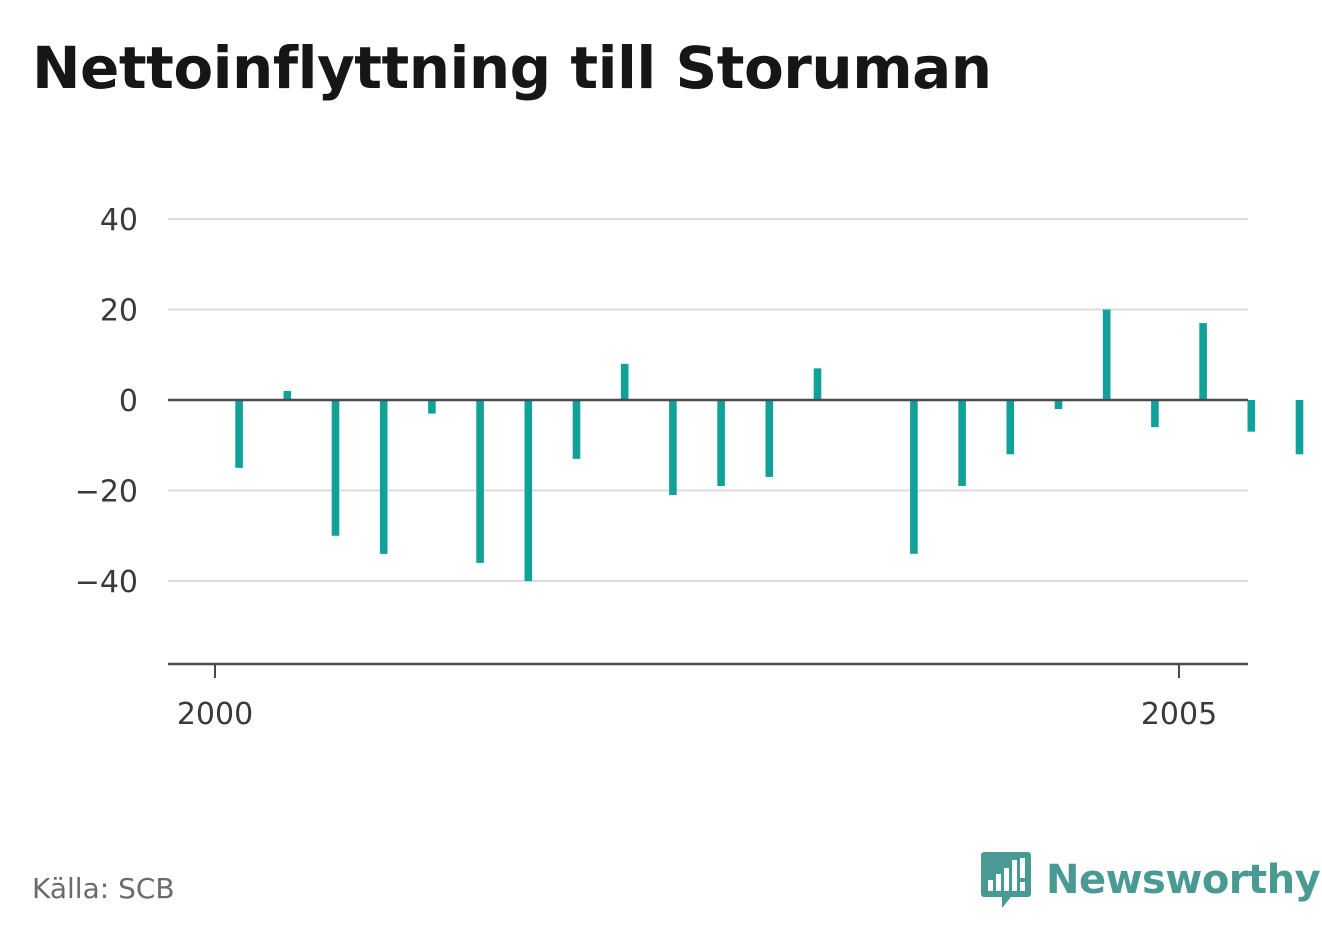  What do you see at coordinates (697, 698) in the screenshot?
I see `x-axis: 200020052010201520202025` at bounding box center [697, 698].